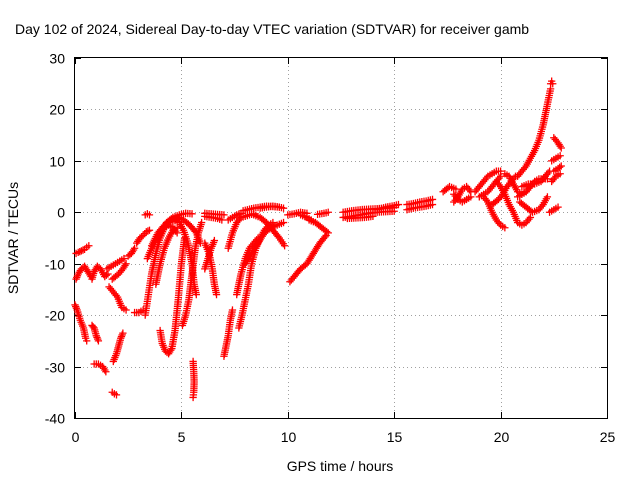 The width and height of the screenshot is (640, 480). What do you see at coordinates (55, 419) in the screenshot?
I see `y-tick-label: -40` at bounding box center [55, 419].